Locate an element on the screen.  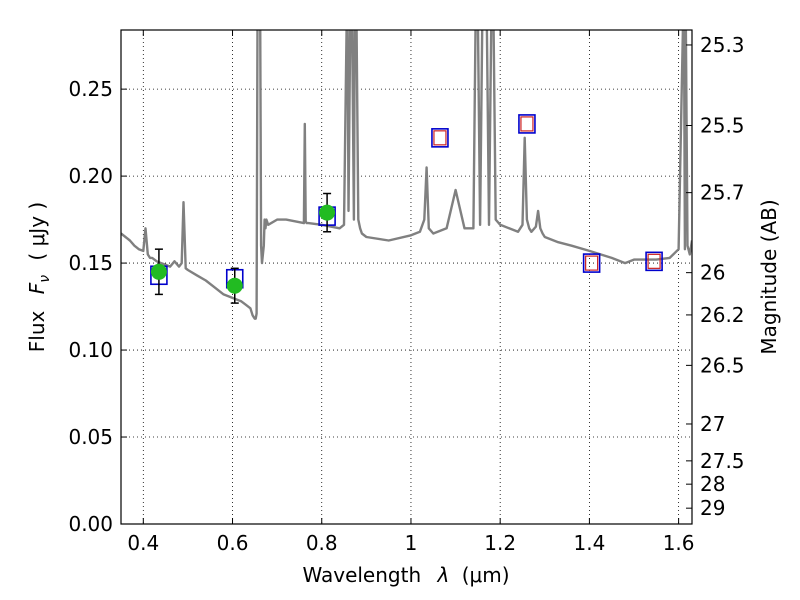
y-tick-label: 0.20 is located at coordinates (90, 176).